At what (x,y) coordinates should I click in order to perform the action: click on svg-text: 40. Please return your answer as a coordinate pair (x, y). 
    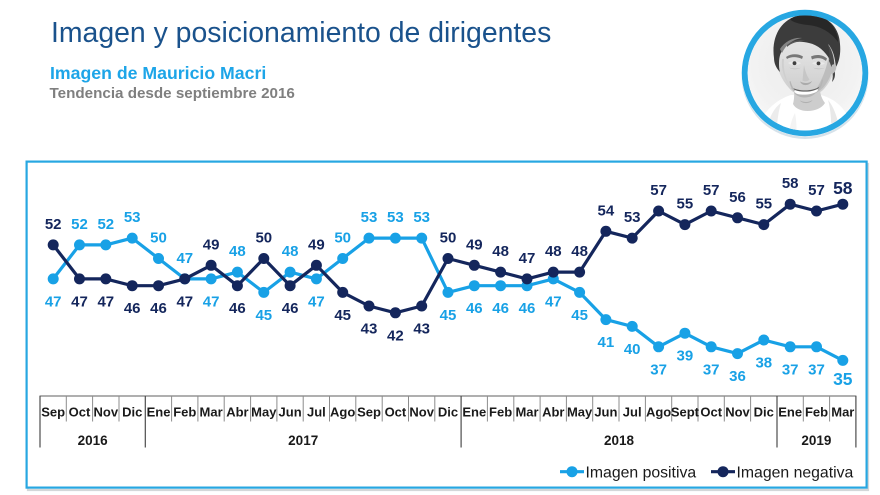
    Looking at the image, I should click on (632, 349).